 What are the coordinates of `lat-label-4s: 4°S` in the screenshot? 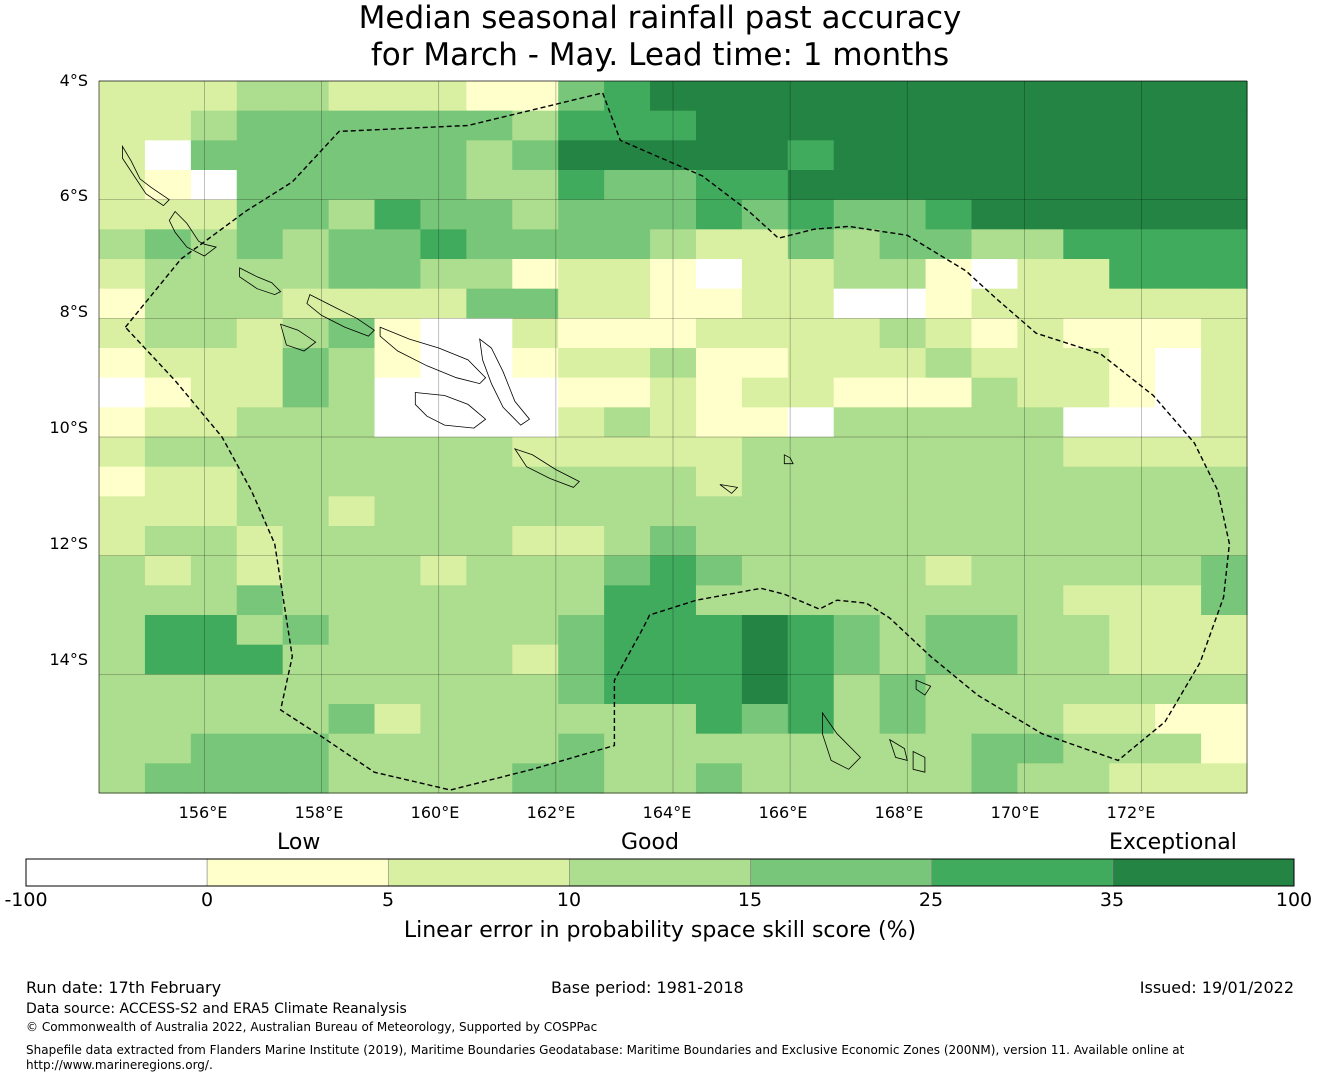 It's located at (73, 80).